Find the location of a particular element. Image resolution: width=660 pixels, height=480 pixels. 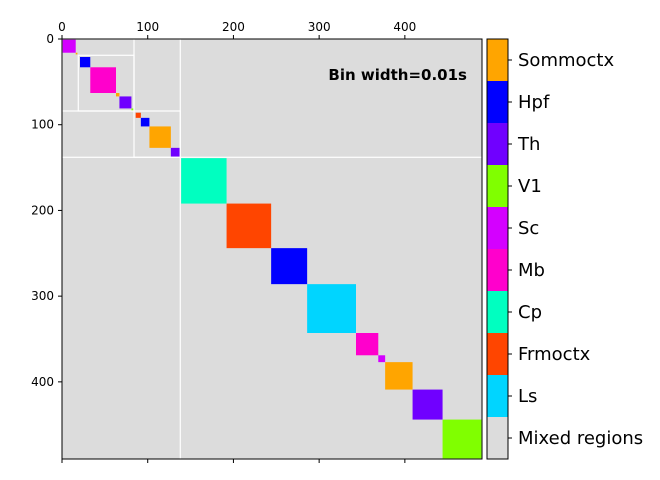

x-tick-label-300: 300 is located at coordinates (319, 27).